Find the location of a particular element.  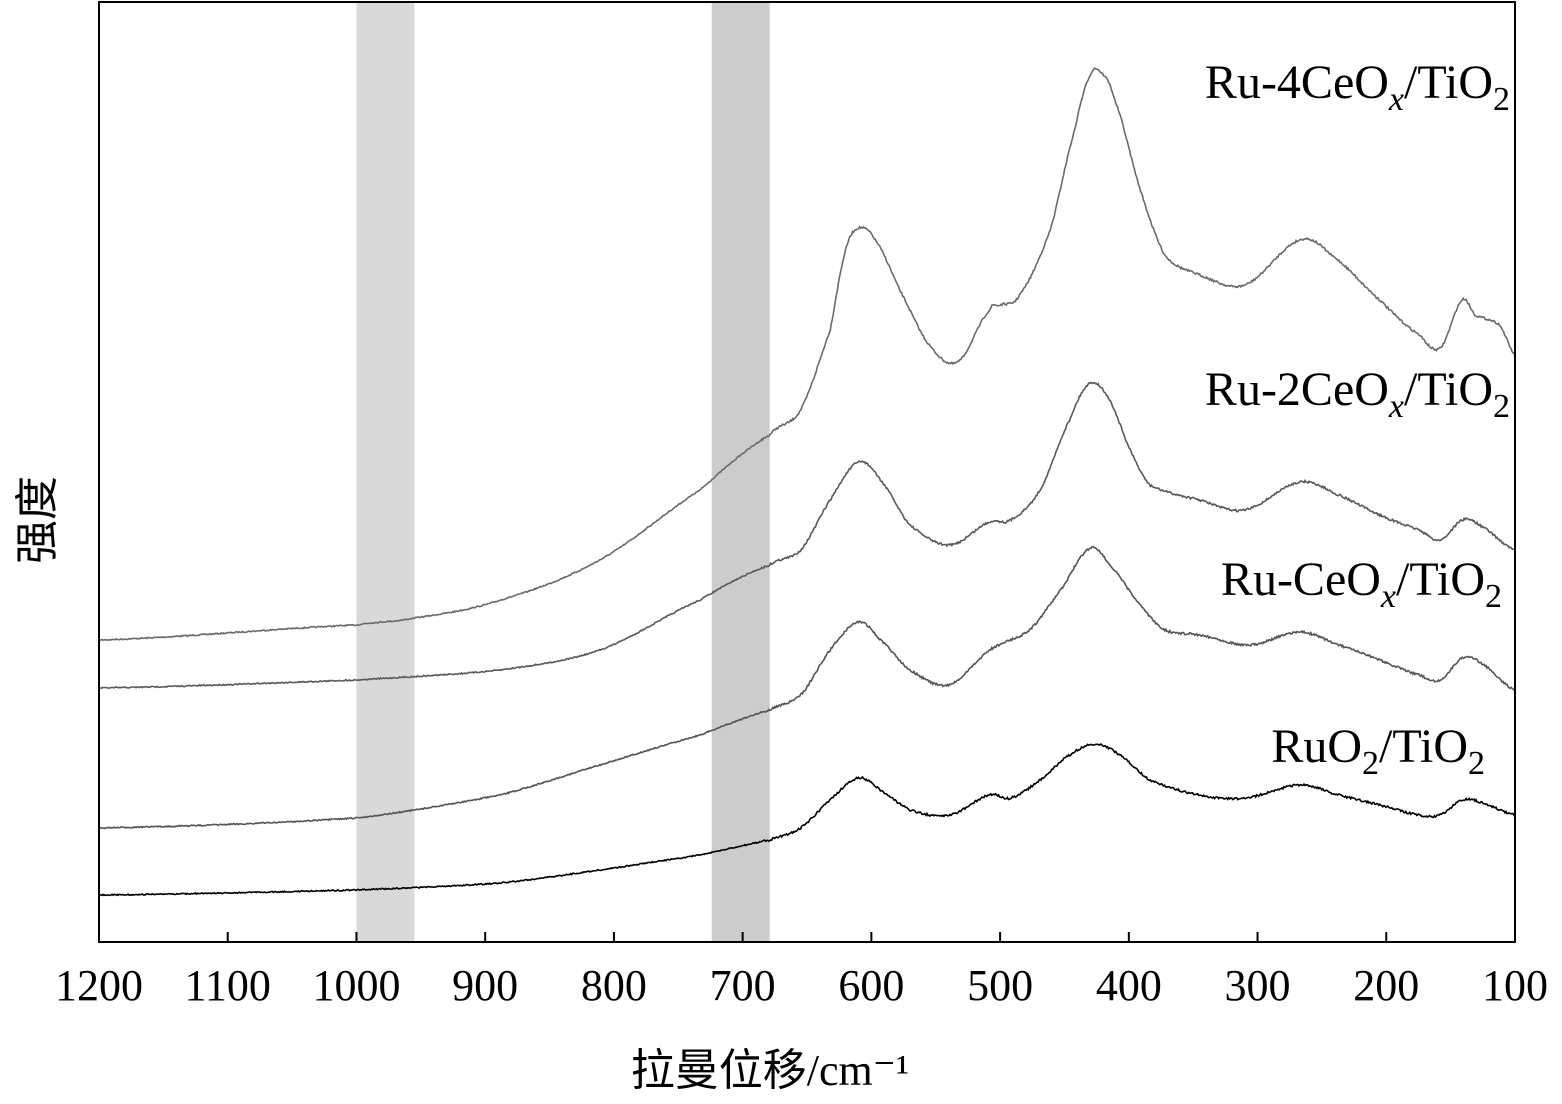

x-tick-label: 400 is located at coordinates (1129, 985).